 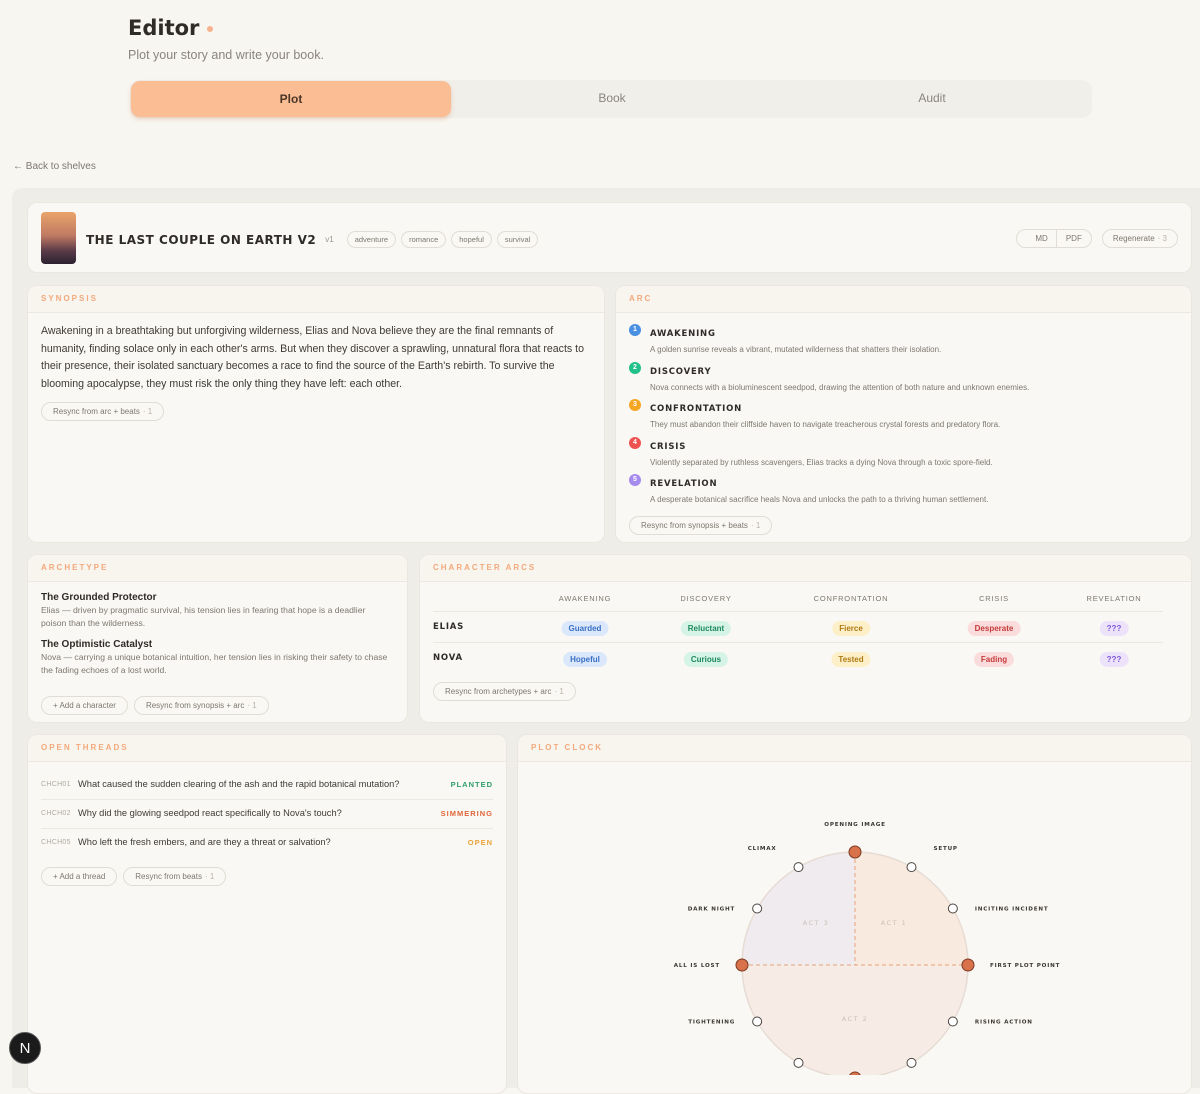 I want to click on card-heading: ARC, so click(x=903, y=299).